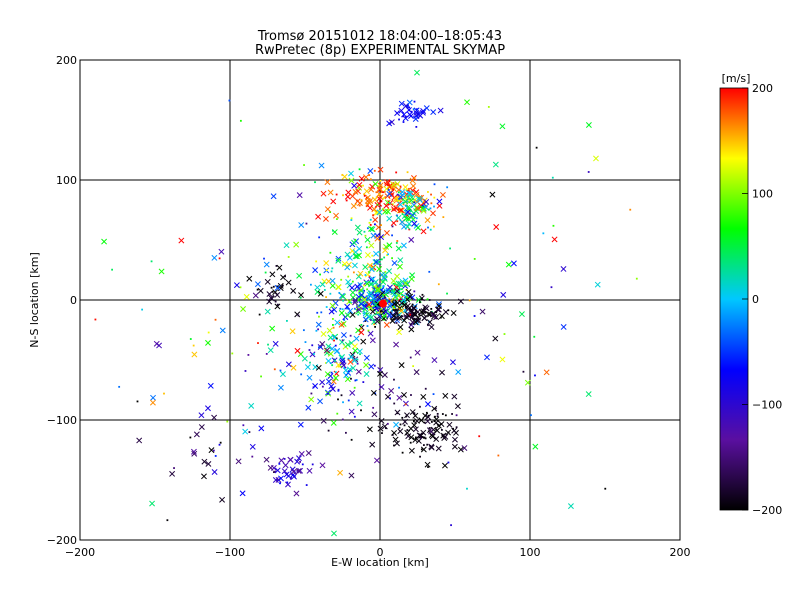 Image resolution: width=800 pixels, height=600 pixels. Describe the element at coordinates (66, 180) in the screenshot. I see `y-tick-label: 100` at that location.